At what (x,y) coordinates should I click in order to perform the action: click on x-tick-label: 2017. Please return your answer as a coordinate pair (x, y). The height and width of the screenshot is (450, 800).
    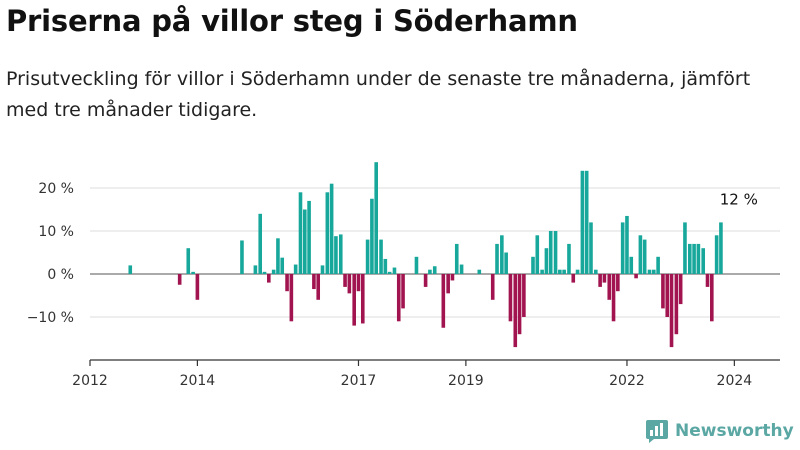
    Looking at the image, I should click on (359, 381).